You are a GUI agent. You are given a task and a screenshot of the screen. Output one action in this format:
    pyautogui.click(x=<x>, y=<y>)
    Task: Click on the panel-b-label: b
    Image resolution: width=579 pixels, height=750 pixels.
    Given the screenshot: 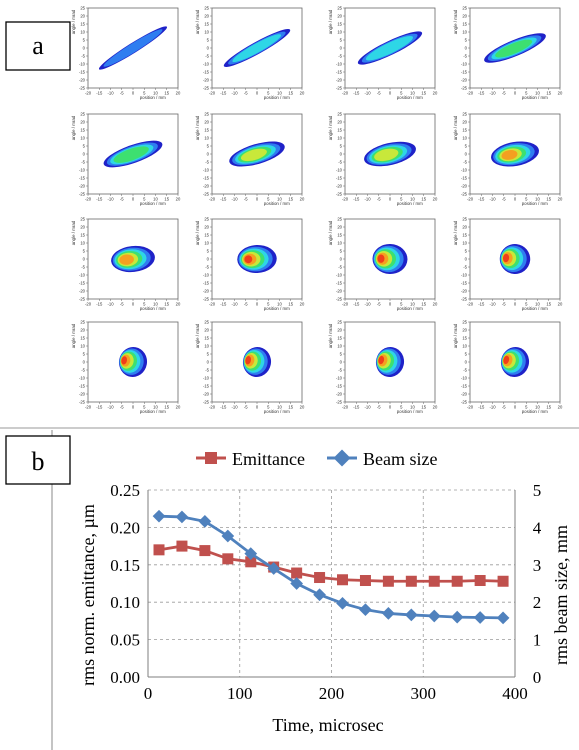 What is the action you would take?
    pyautogui.click(x=38, y=461)
    